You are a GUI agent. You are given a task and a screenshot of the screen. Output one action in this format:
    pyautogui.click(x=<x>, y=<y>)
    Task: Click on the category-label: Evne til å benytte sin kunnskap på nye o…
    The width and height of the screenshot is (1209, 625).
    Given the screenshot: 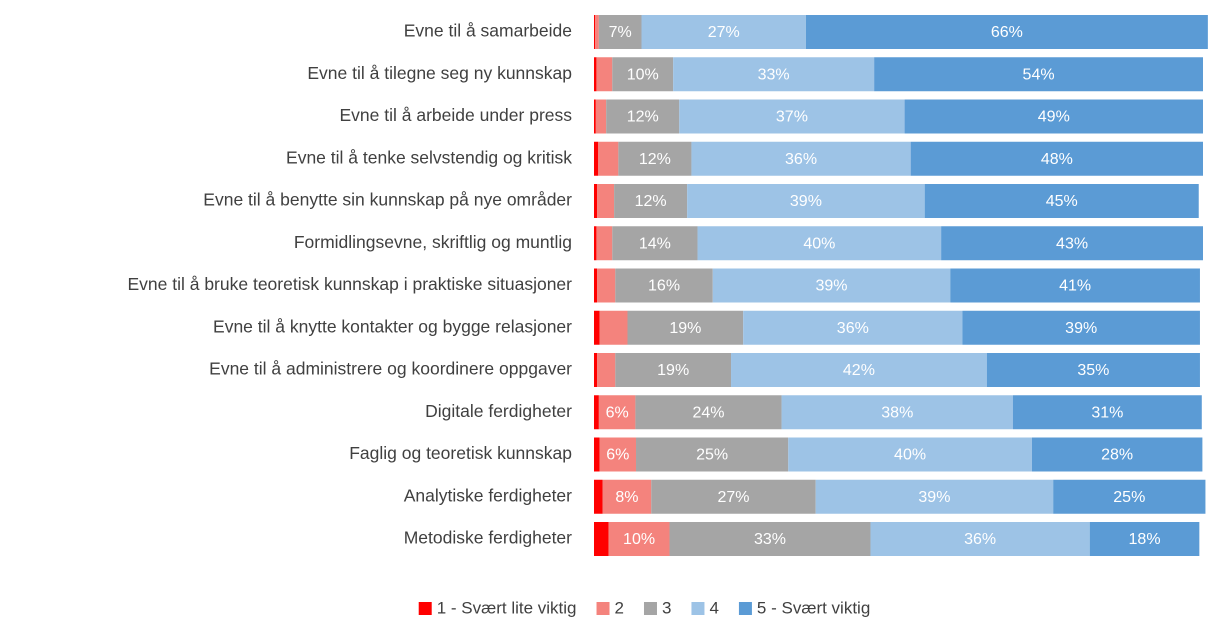 What is the action you would take?
    pyautogui.click(x=387, y=200)
    